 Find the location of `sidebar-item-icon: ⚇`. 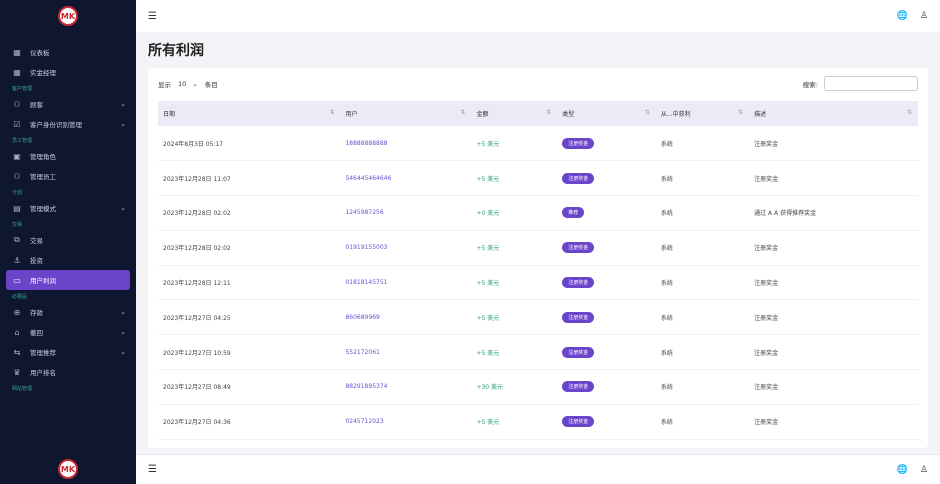

sidebar-item-icon: ⚇ is located at coordinates (17, 104).